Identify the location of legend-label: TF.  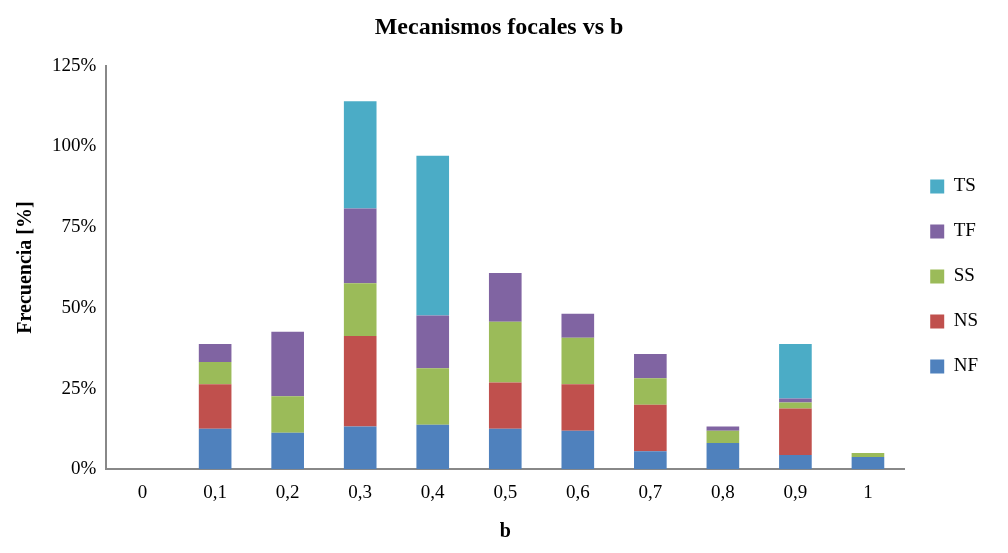
(964, 230).